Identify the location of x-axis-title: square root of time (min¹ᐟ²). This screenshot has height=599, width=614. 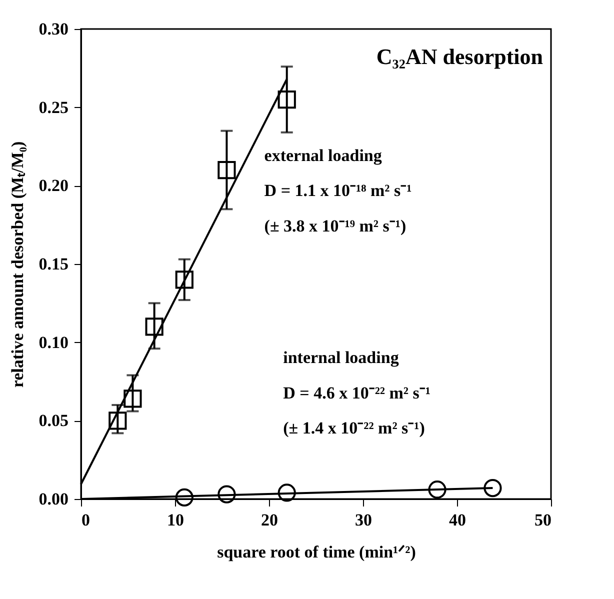
(316, 552).